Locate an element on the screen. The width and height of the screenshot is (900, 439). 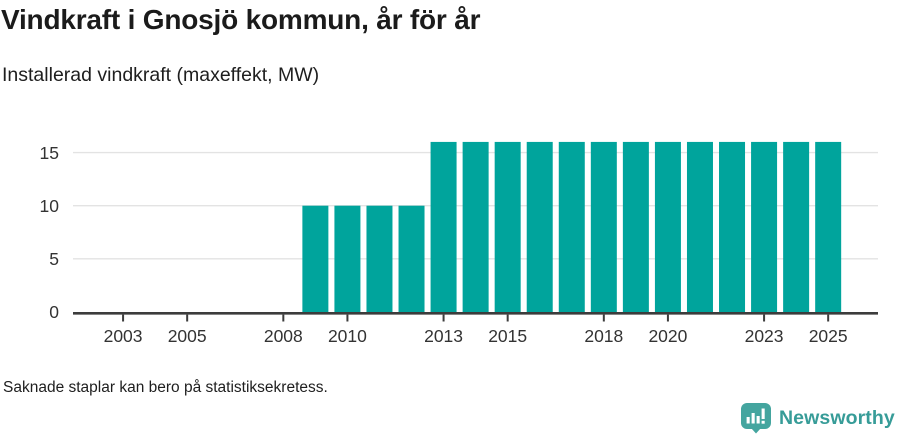
bar-2009 is located at coordinates (315, 258).